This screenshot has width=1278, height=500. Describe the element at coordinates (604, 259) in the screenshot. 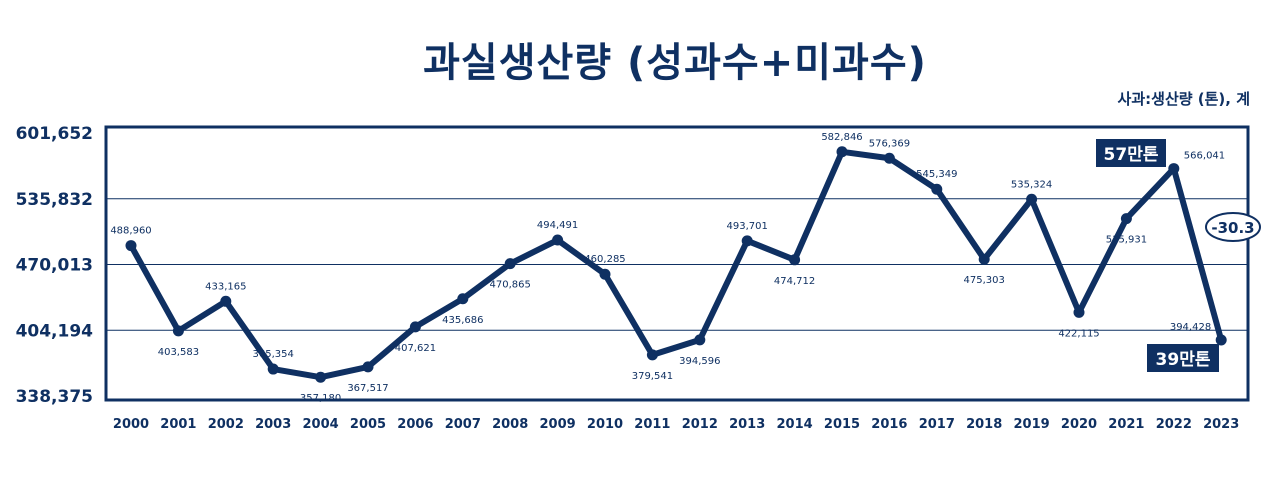

I see `data-label: 460,285` at that location.